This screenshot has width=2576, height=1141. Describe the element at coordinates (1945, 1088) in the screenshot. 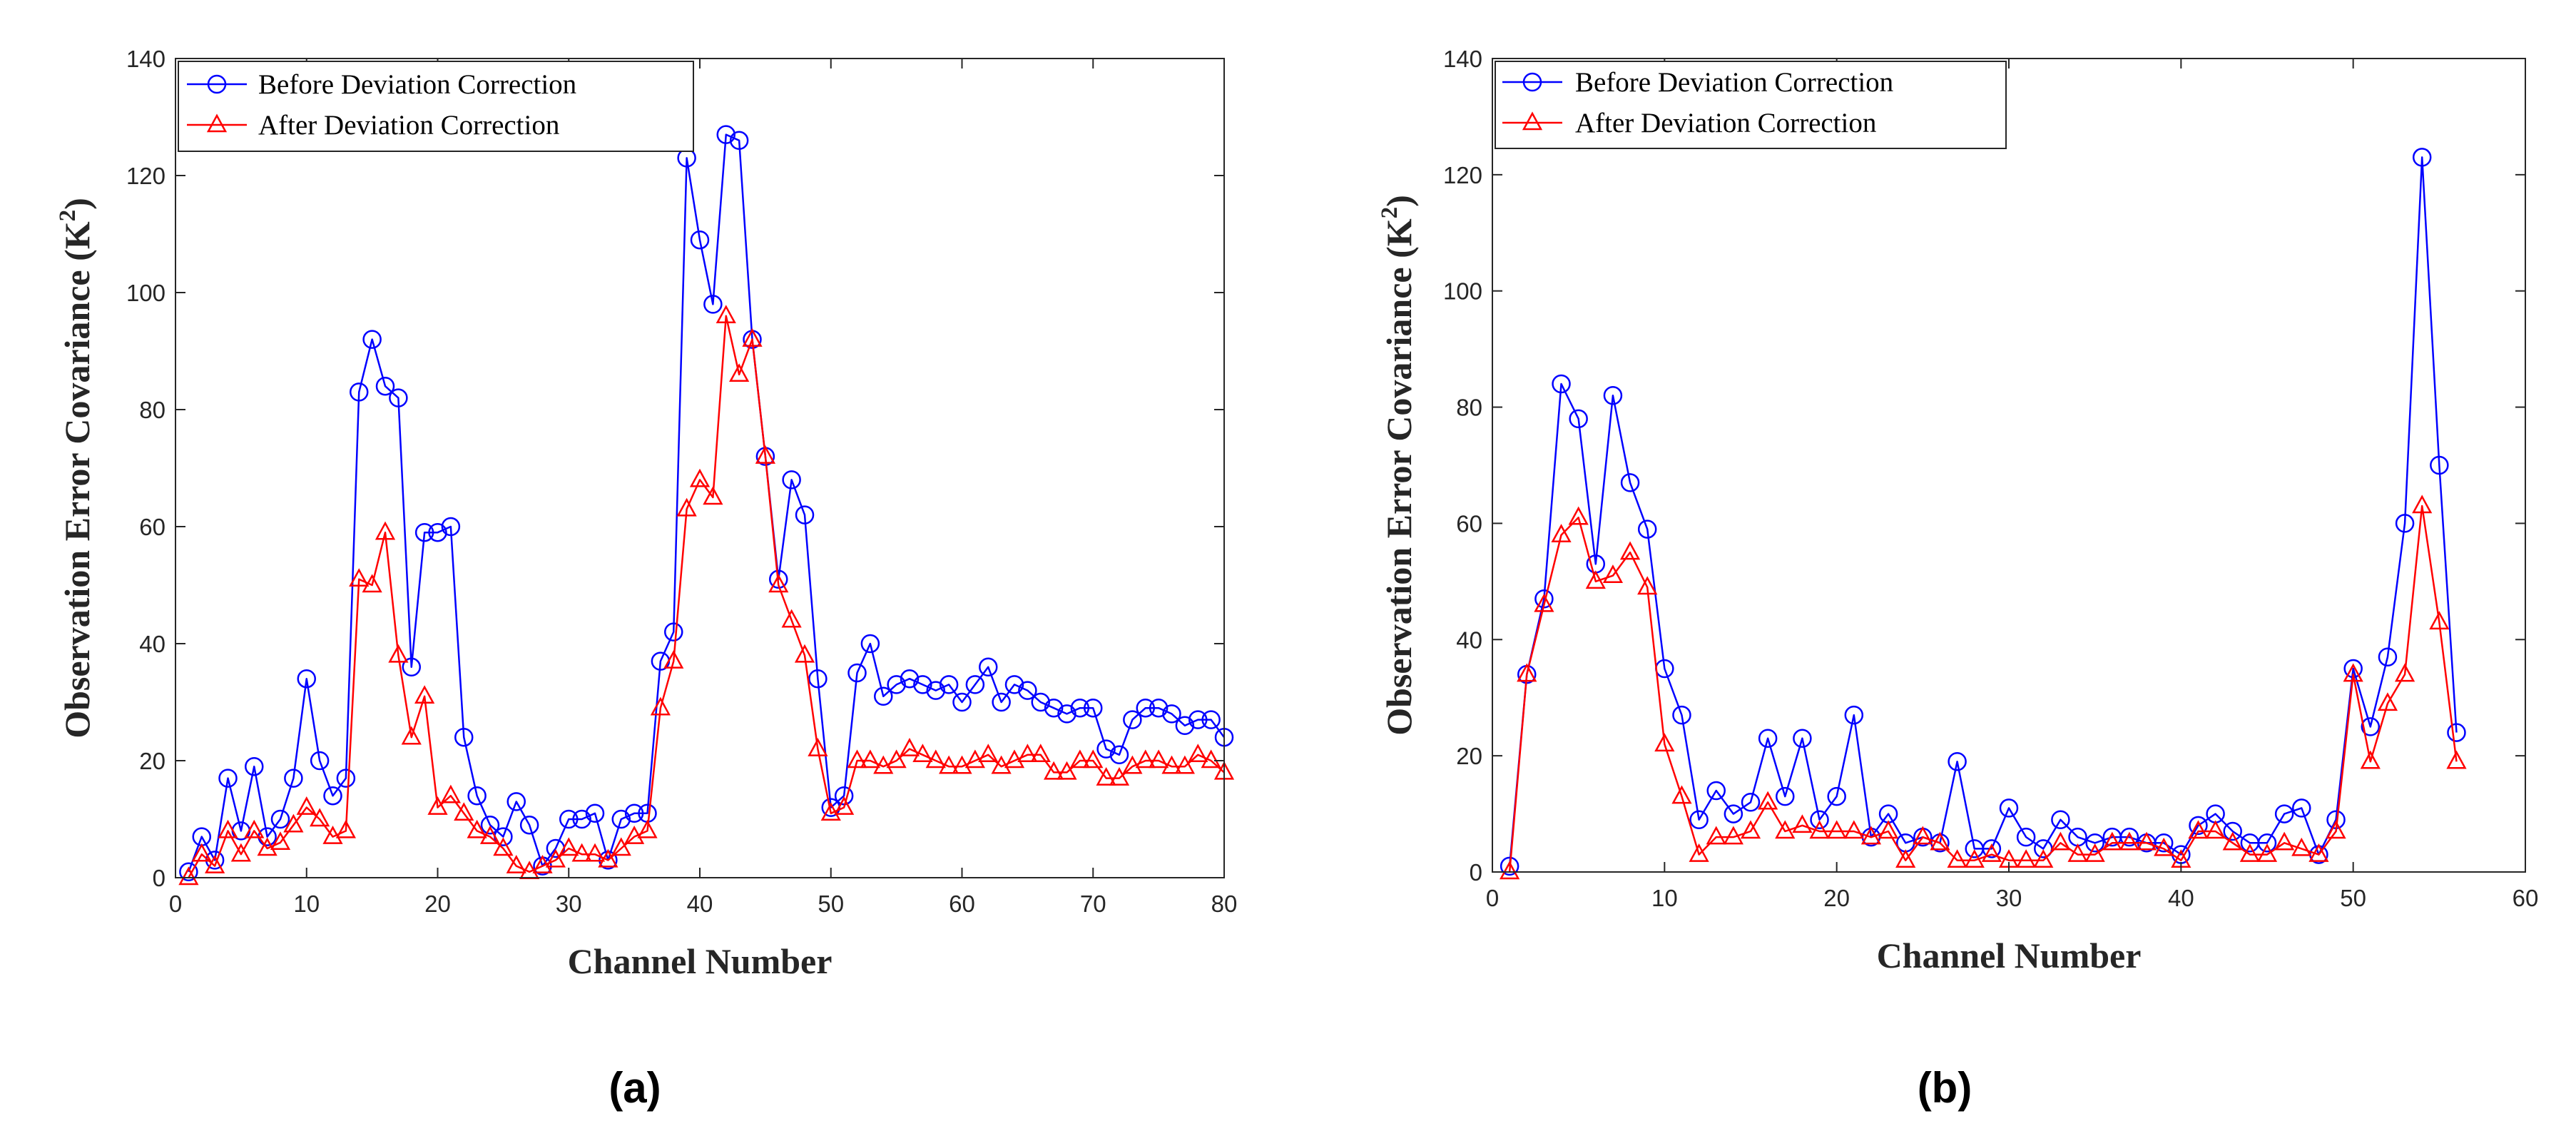

I see `chart-b-panel-label: (b)` at that location.